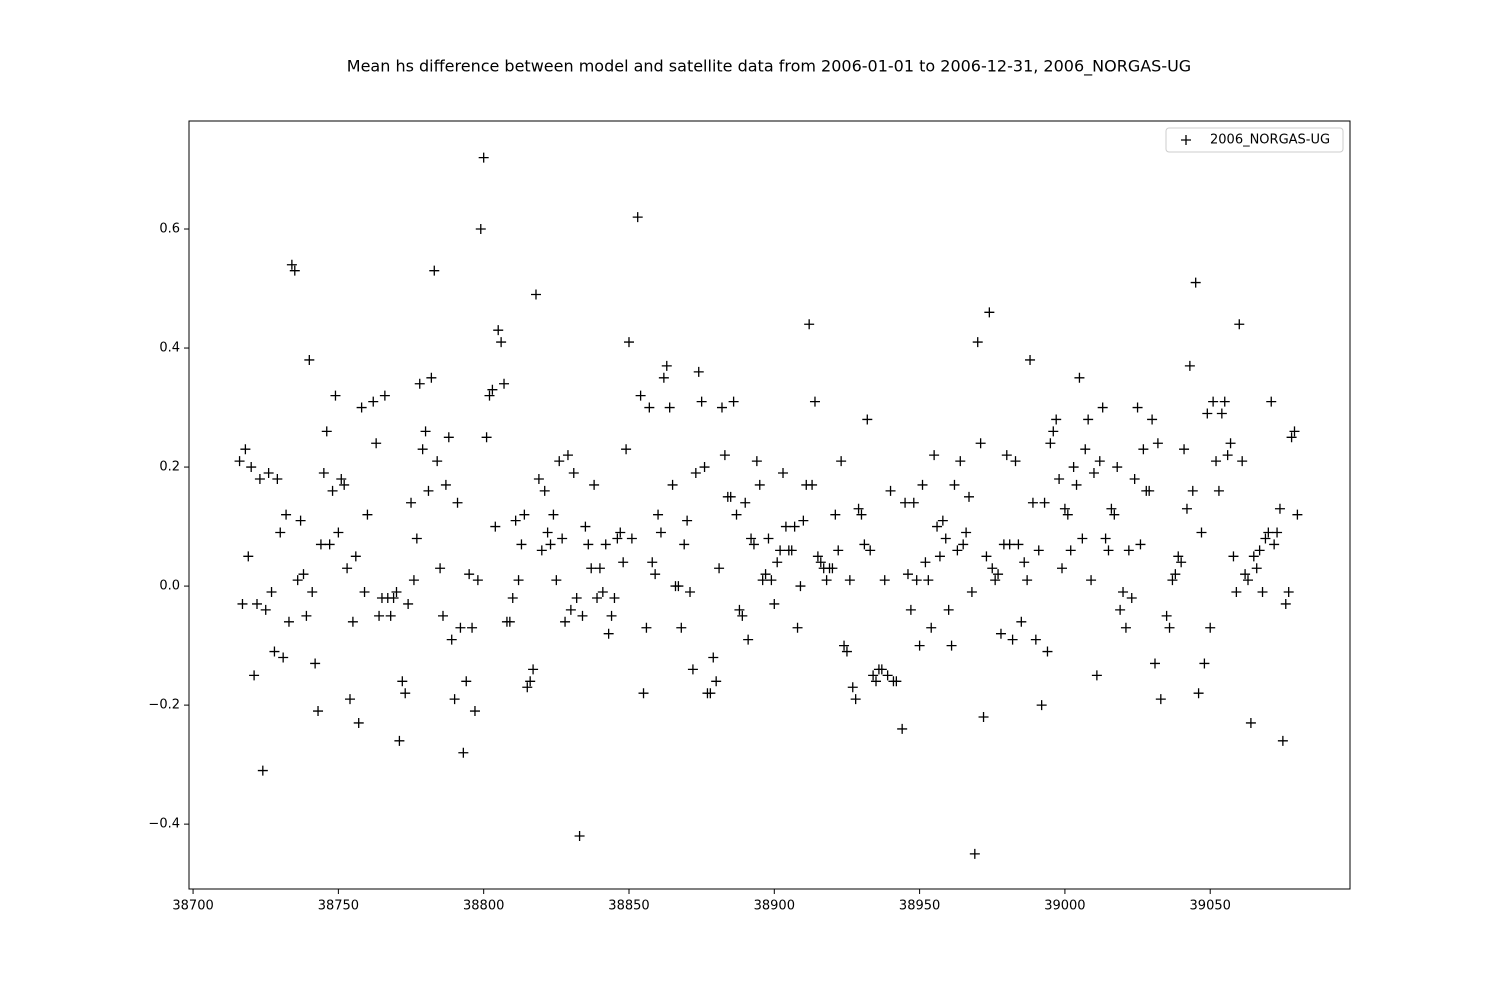 This screenshot has height=1000, width=1500. What do you see at coordinates (1186, 140) in the screenshot?
I see `legend-marker` at bounding box center [1186, 140].